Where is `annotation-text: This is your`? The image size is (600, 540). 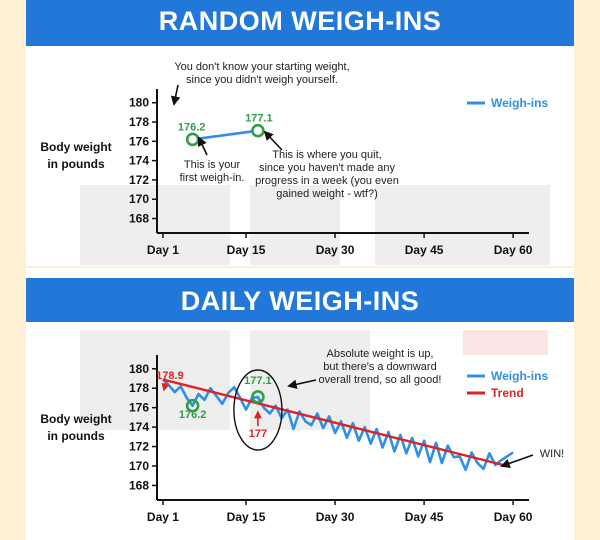 annotation-text: This is your is located at coordinates (212, 165).